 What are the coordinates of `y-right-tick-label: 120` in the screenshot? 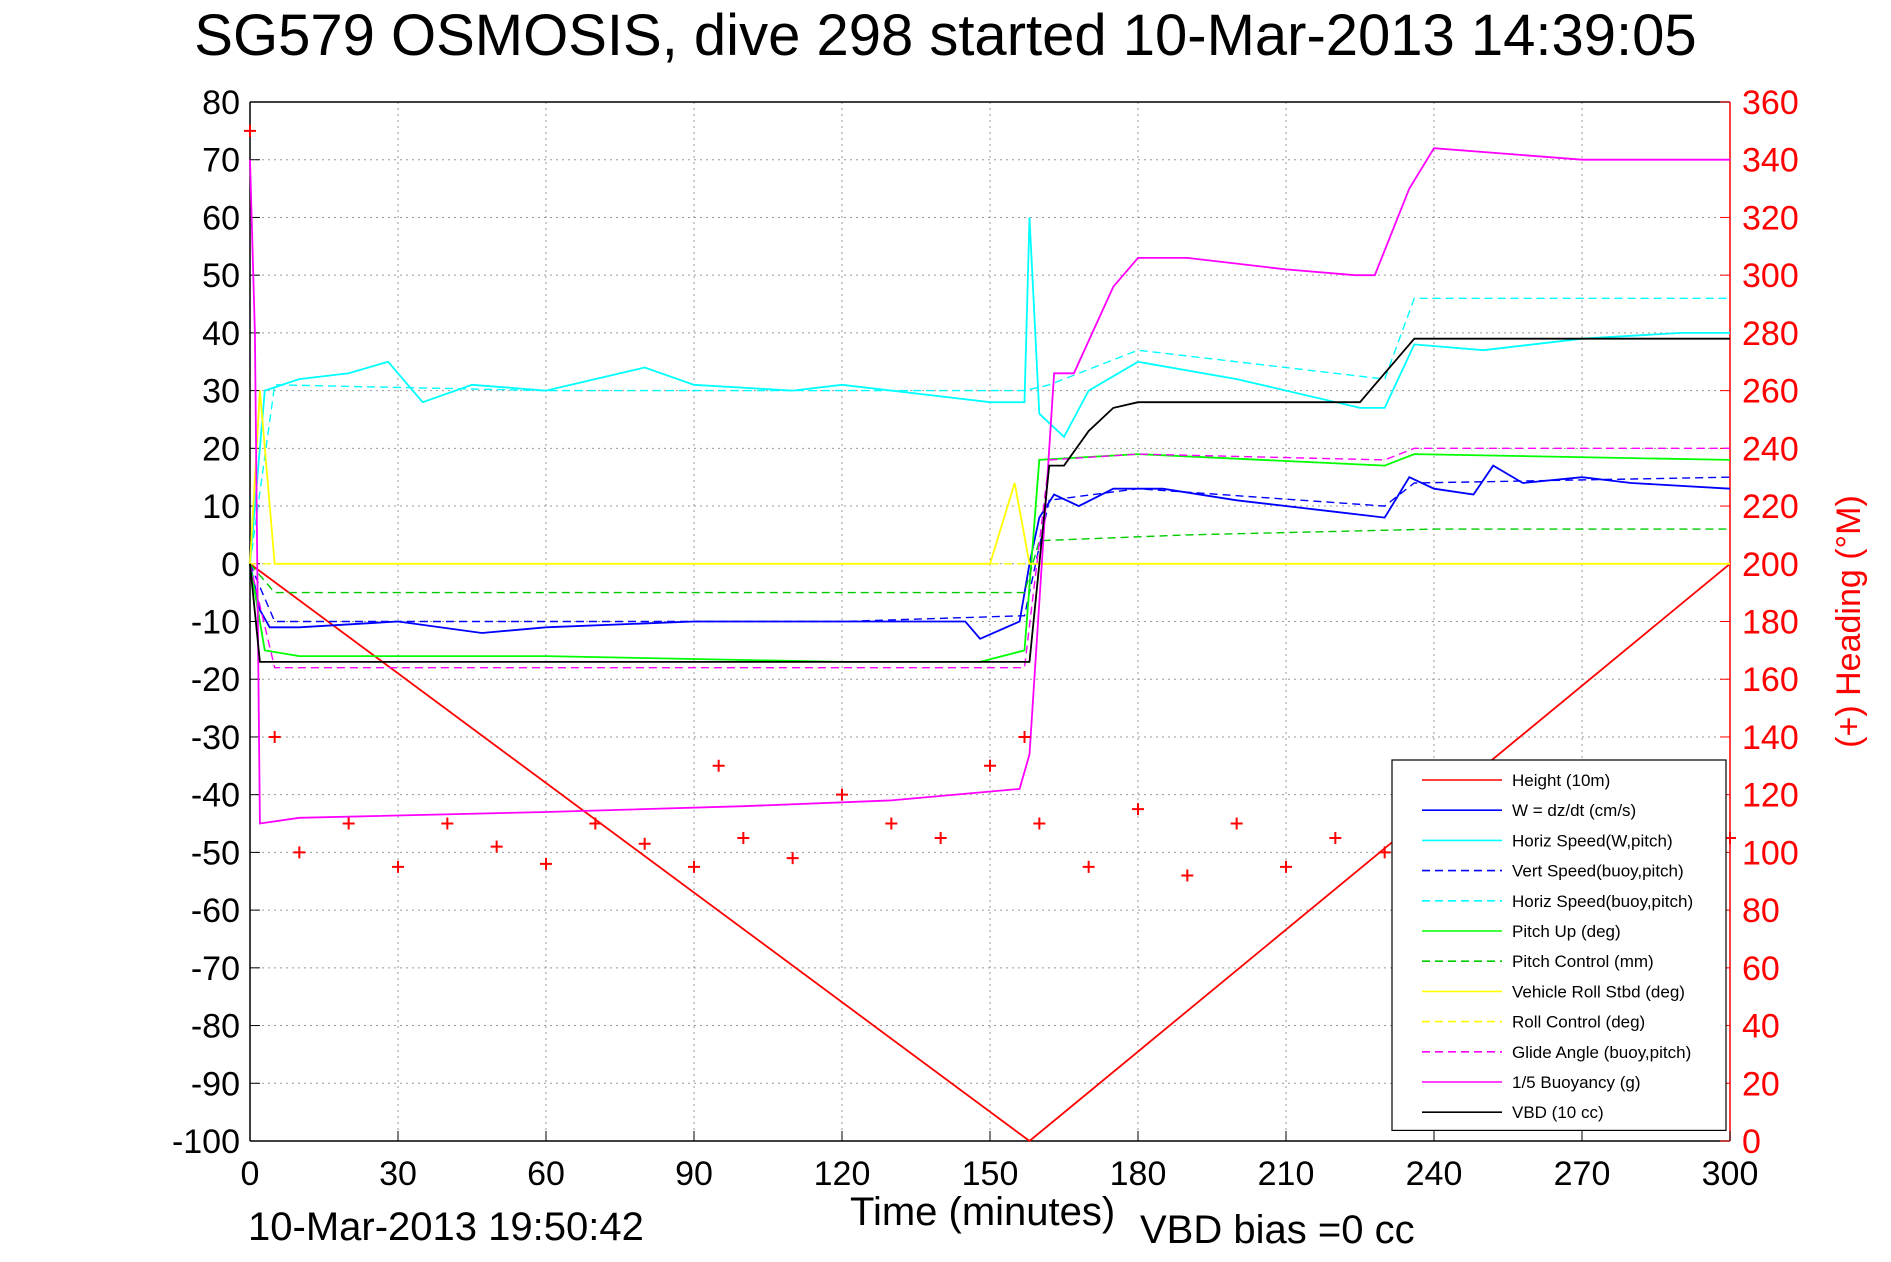 It's located at (1770, 796).